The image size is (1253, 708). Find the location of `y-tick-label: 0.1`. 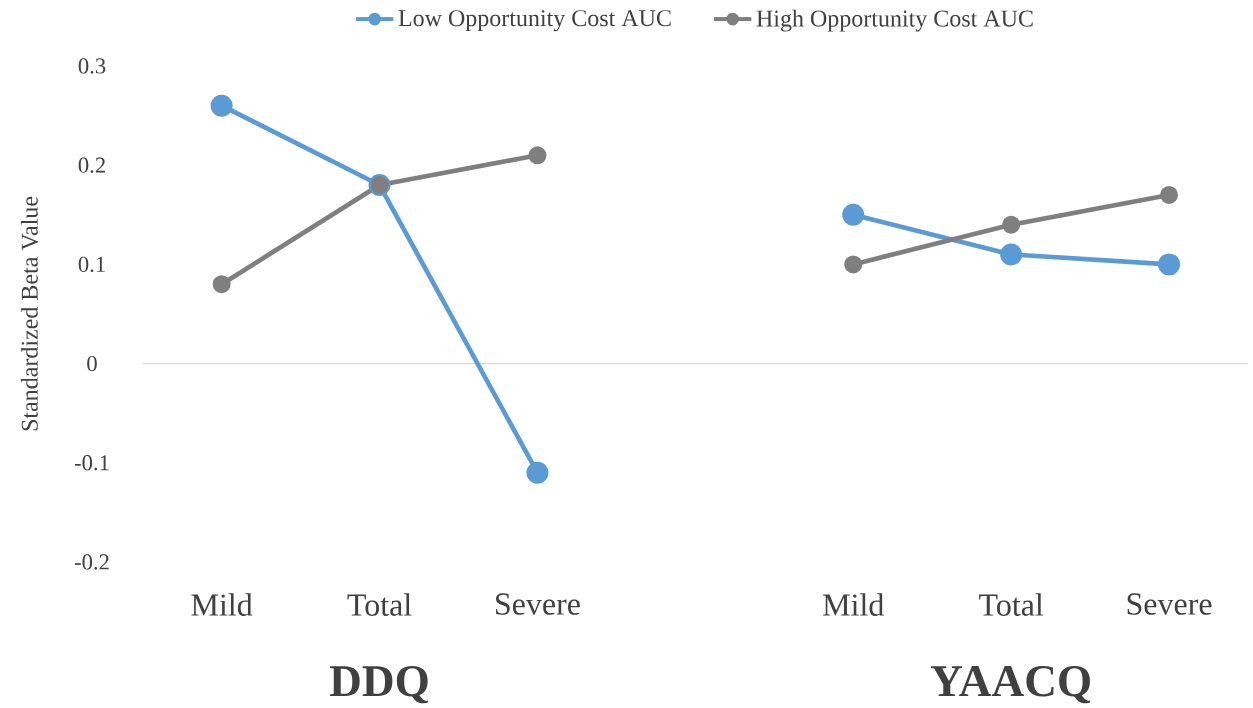

y-tick-label: 0.1 is located at coordinates (91, 264).